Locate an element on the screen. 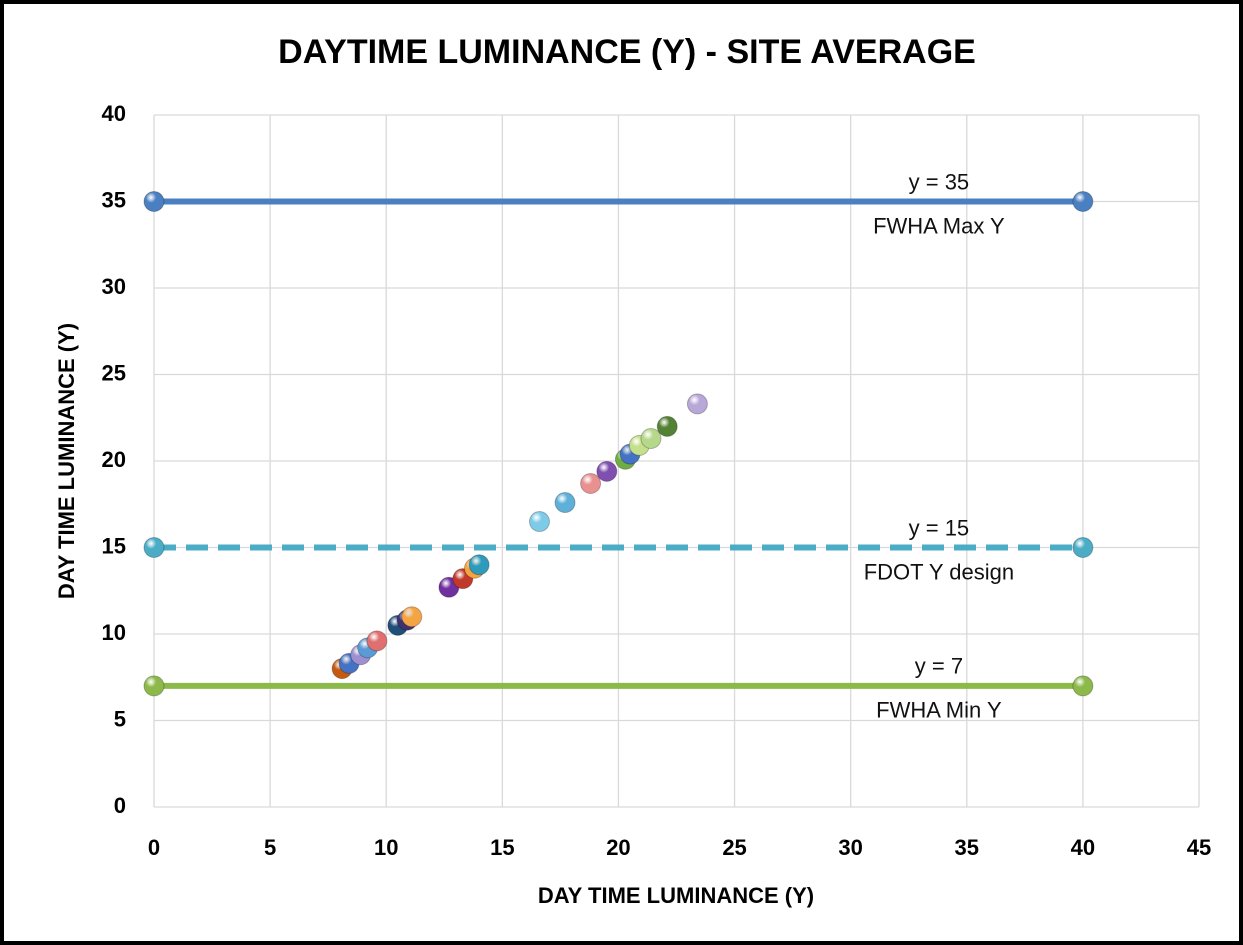 The width and height of the screenshot is (1243, 945). x-tick-label: 30 is located at coordinates (850, 847).